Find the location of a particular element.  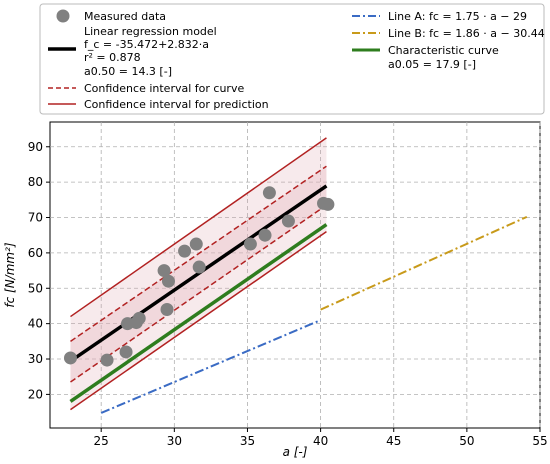

legend-label-characteristic: Characteristic curve is located at coordinates (443, 50).